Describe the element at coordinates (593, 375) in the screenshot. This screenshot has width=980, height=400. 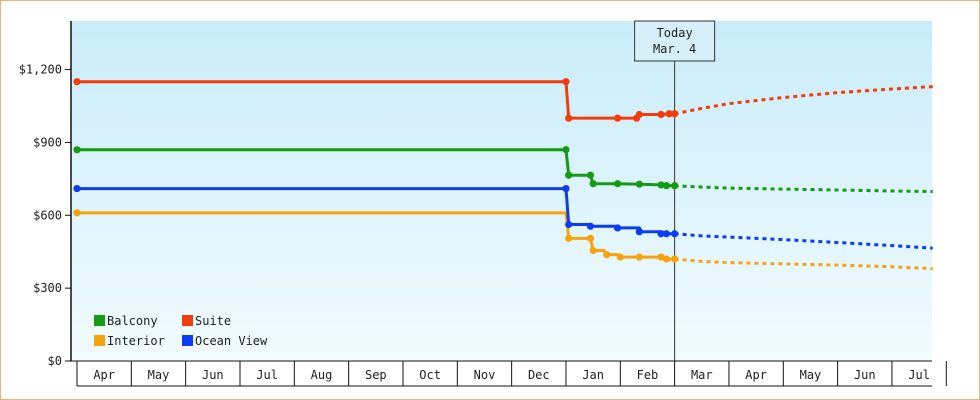
I see `month-label: Jan` at that location.